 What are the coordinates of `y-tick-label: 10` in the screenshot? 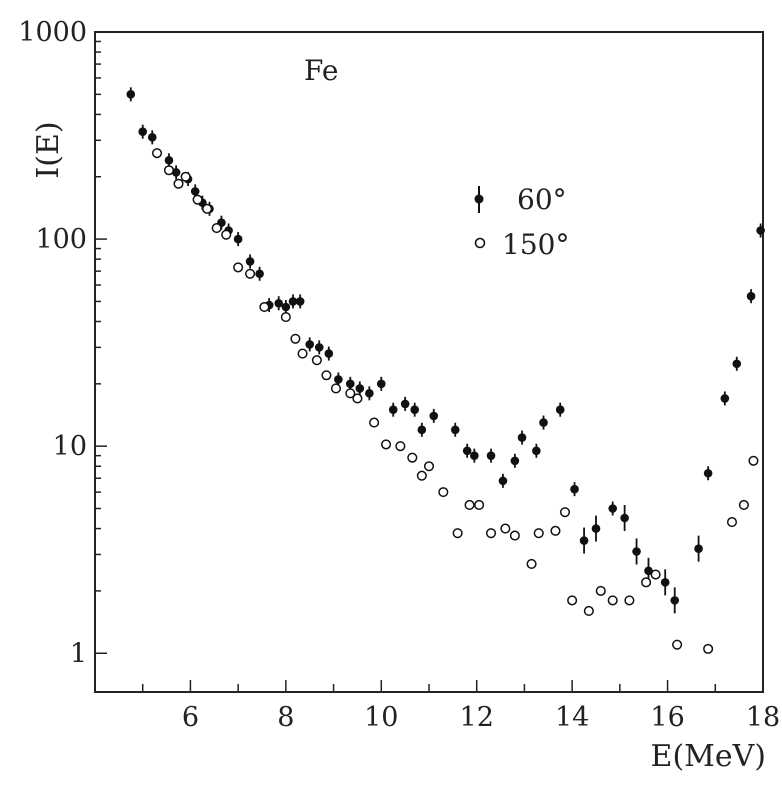 It's located at (70, 446).